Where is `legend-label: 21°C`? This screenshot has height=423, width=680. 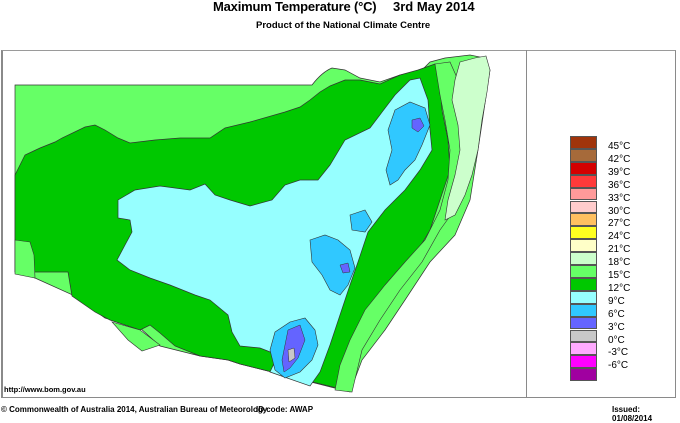 legend-label: 21°C is located at coordinates (619, 250).